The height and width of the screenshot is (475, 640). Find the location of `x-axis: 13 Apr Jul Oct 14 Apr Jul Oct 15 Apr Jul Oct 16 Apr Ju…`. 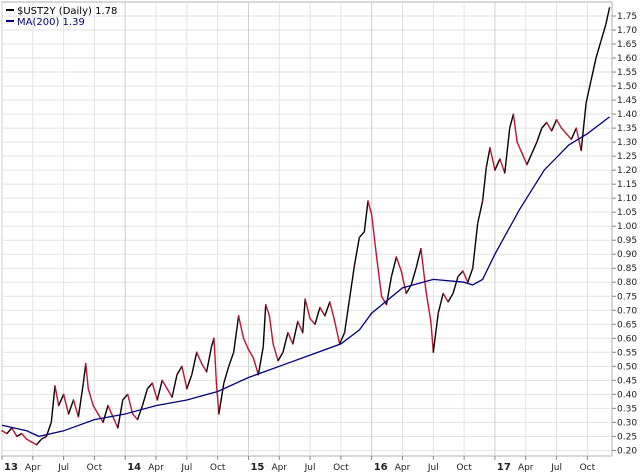

x-axis: 13 Apr Jul Oct 14 Apr Jul Oct 15 Apr Jul Oct 16 Apr Ju… is located at coordinates (298, 464).